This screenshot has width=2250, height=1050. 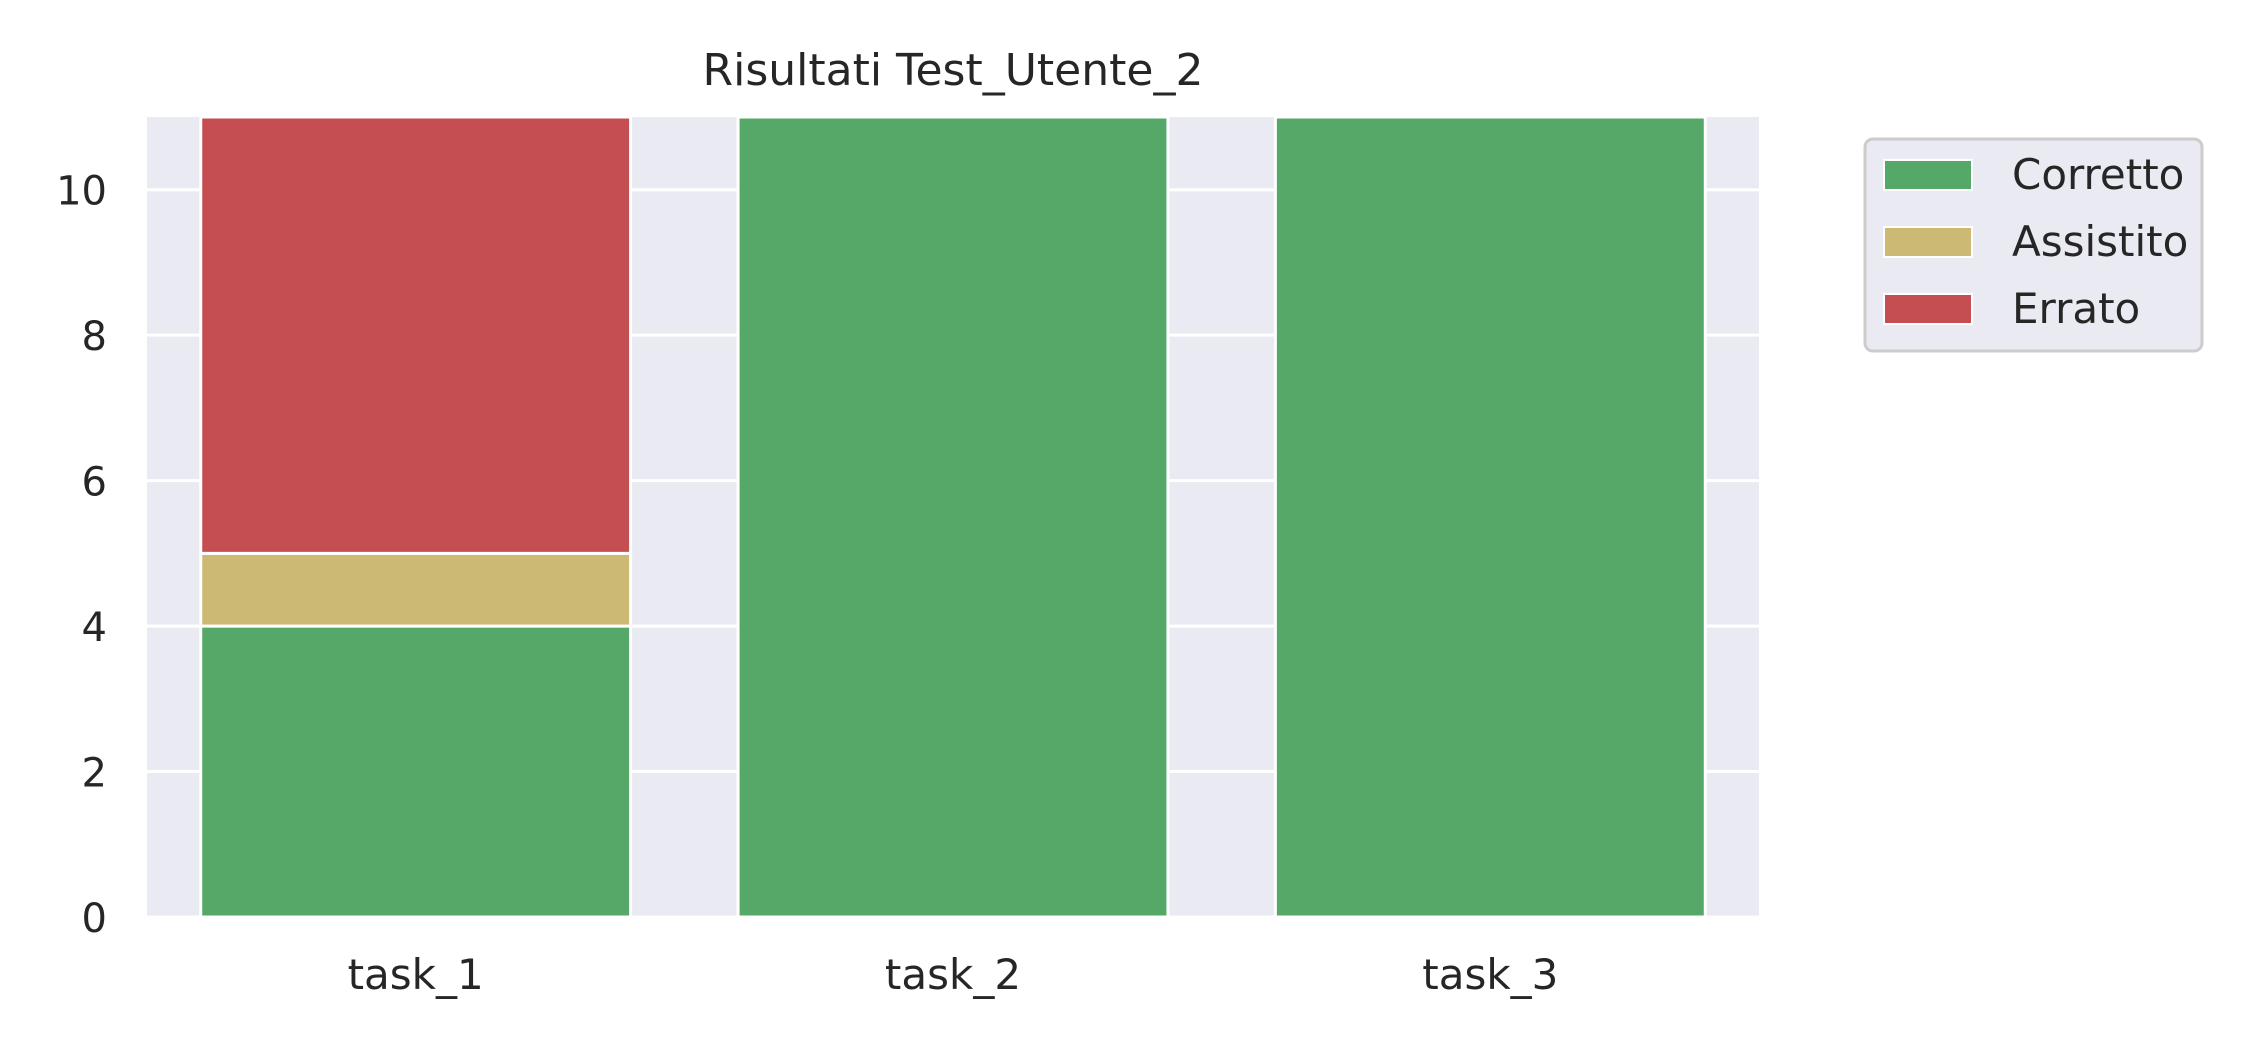 What do you see at coordinates (94, 774) in the screenshot?
I see `y-tick-label: 2` at bounding box center [94, 774].